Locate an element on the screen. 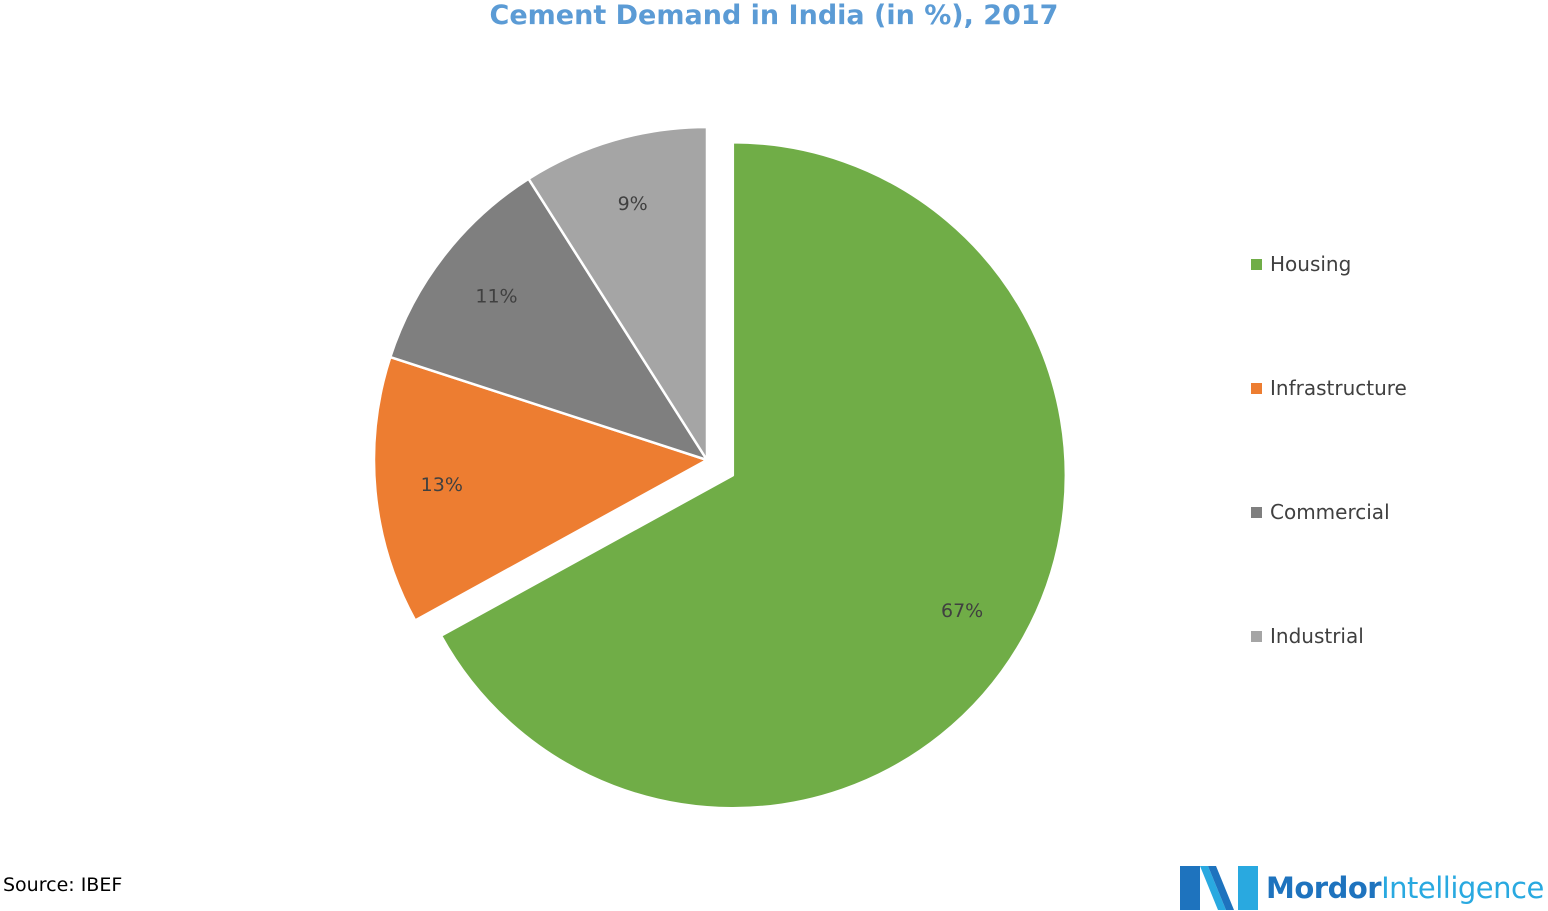 Image resolution: width=1548 pixels, height=911 pixels. data-label-commercial: 11% is located at coordinates (496, 297).